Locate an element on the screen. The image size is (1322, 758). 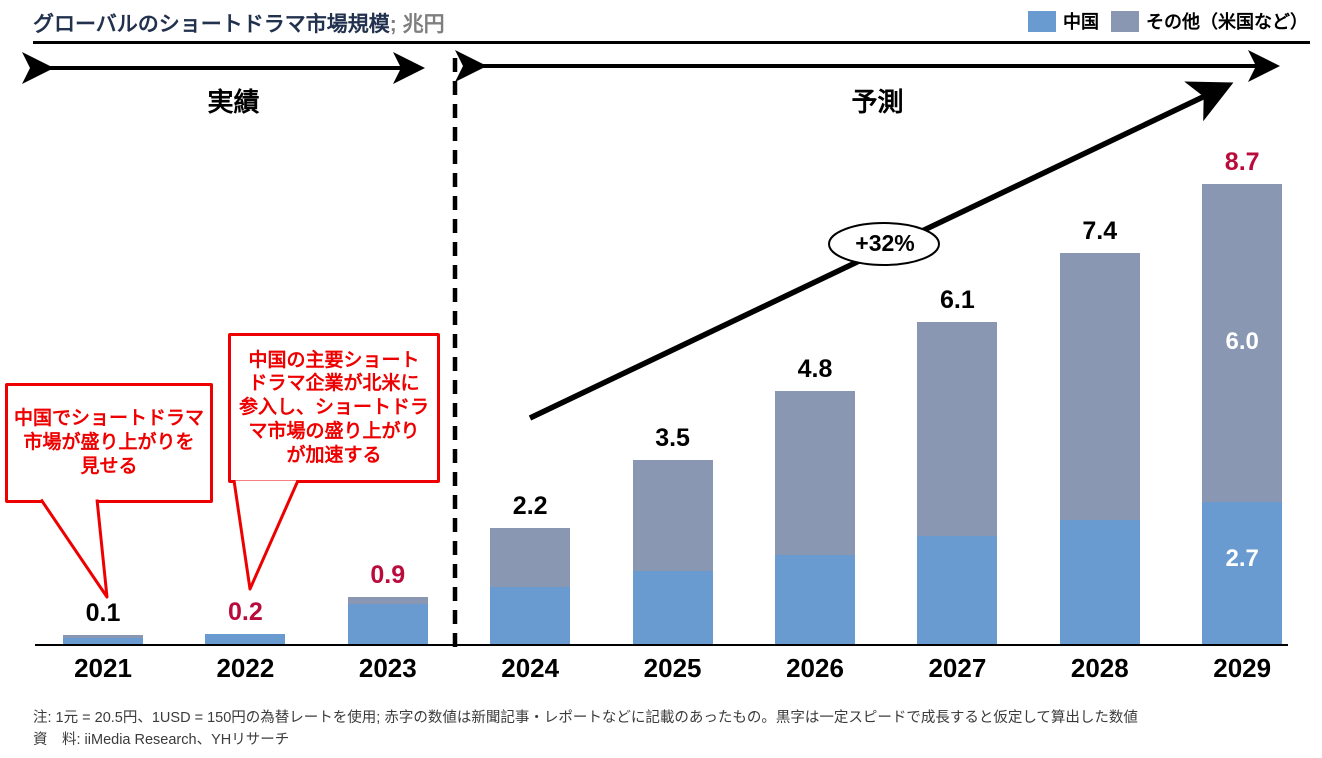
bar-total-label-2024: 2.2 is located at coordinates (530, 506).